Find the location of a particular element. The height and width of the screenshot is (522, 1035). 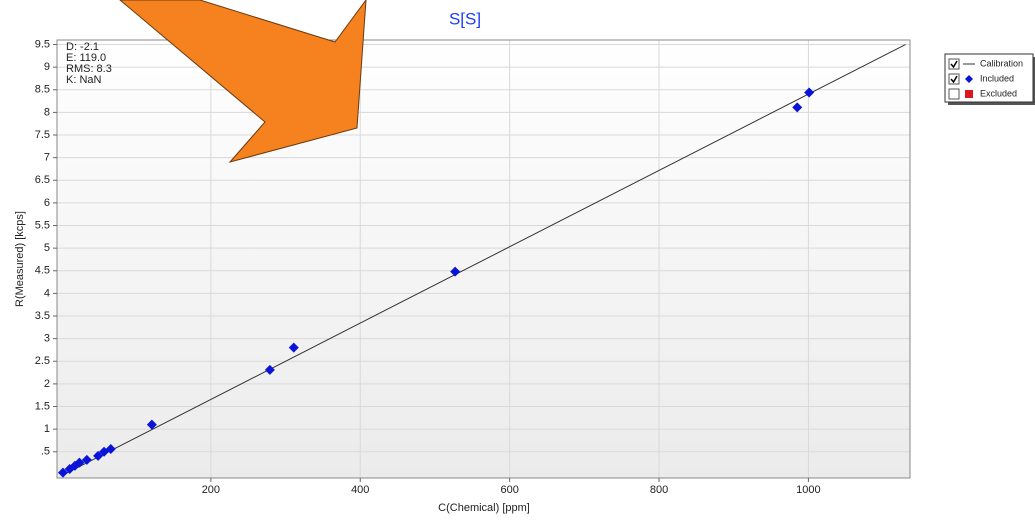

x-tick-label: 800 is located at coordinates (659, 490).